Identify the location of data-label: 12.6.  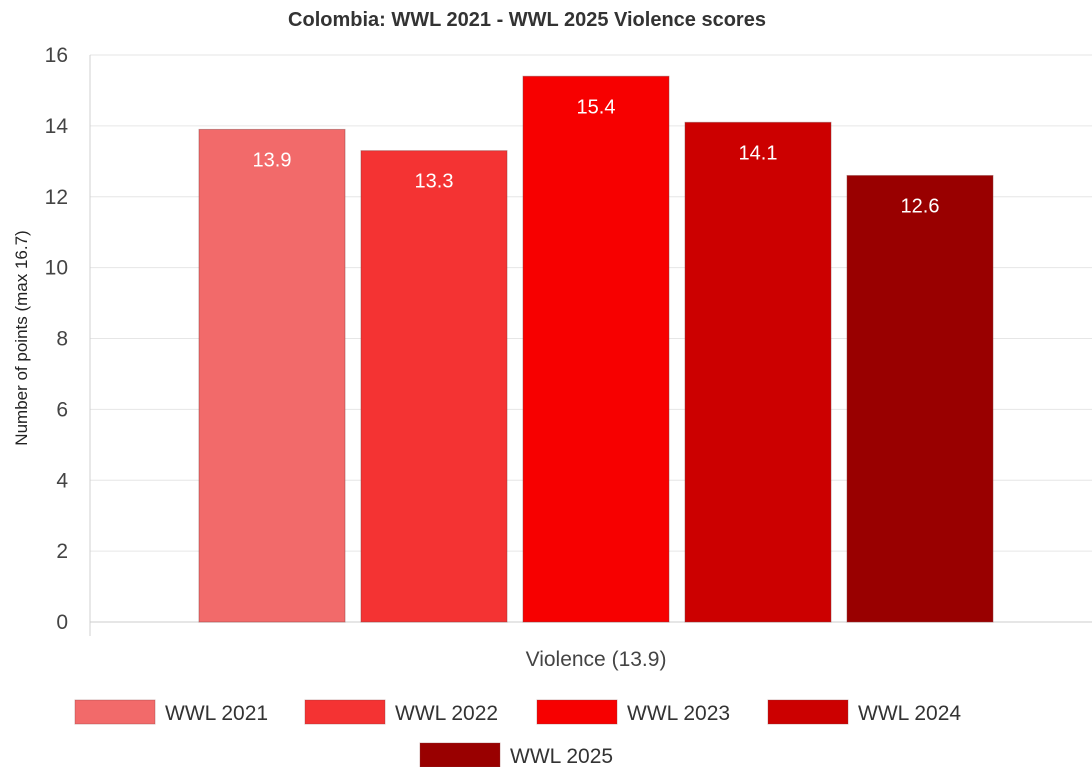
(920, 206).